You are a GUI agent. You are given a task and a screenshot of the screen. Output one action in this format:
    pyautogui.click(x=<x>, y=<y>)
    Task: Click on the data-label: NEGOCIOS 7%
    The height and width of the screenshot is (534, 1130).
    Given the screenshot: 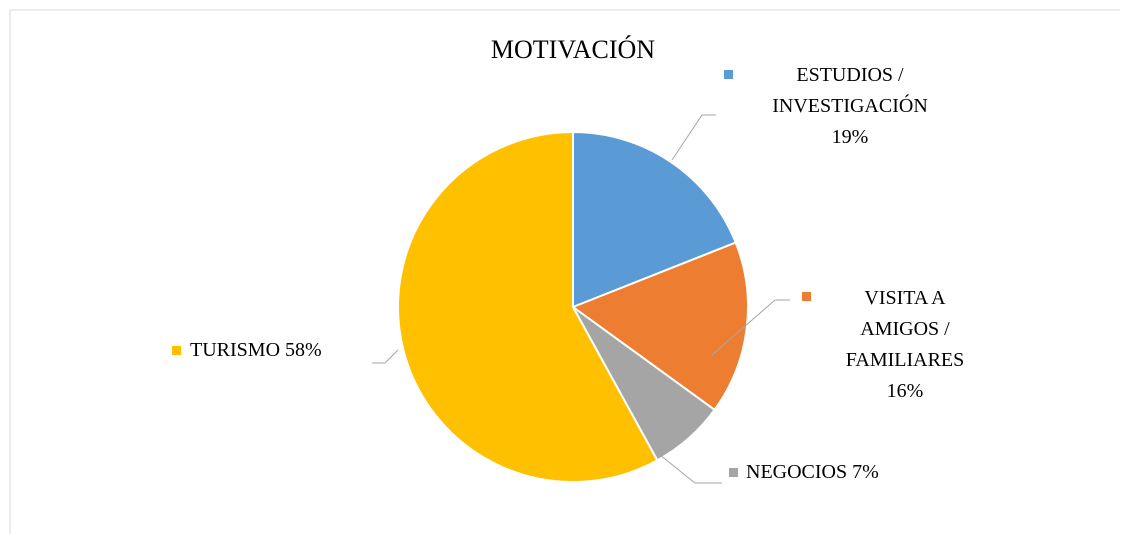 What is the action you would take?
    pyautogui.click(x=812, y=472)
    